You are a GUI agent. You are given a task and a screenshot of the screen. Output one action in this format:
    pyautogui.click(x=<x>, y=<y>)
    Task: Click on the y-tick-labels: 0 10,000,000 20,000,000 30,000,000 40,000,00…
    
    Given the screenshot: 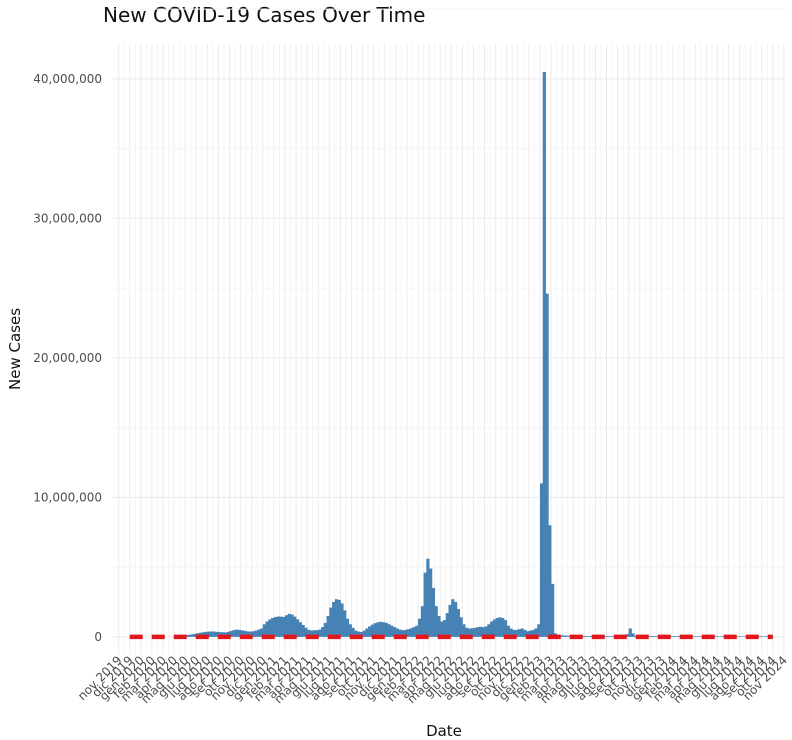 What is the action you would take?
    pyautogui.click(x=67, y=358)
    